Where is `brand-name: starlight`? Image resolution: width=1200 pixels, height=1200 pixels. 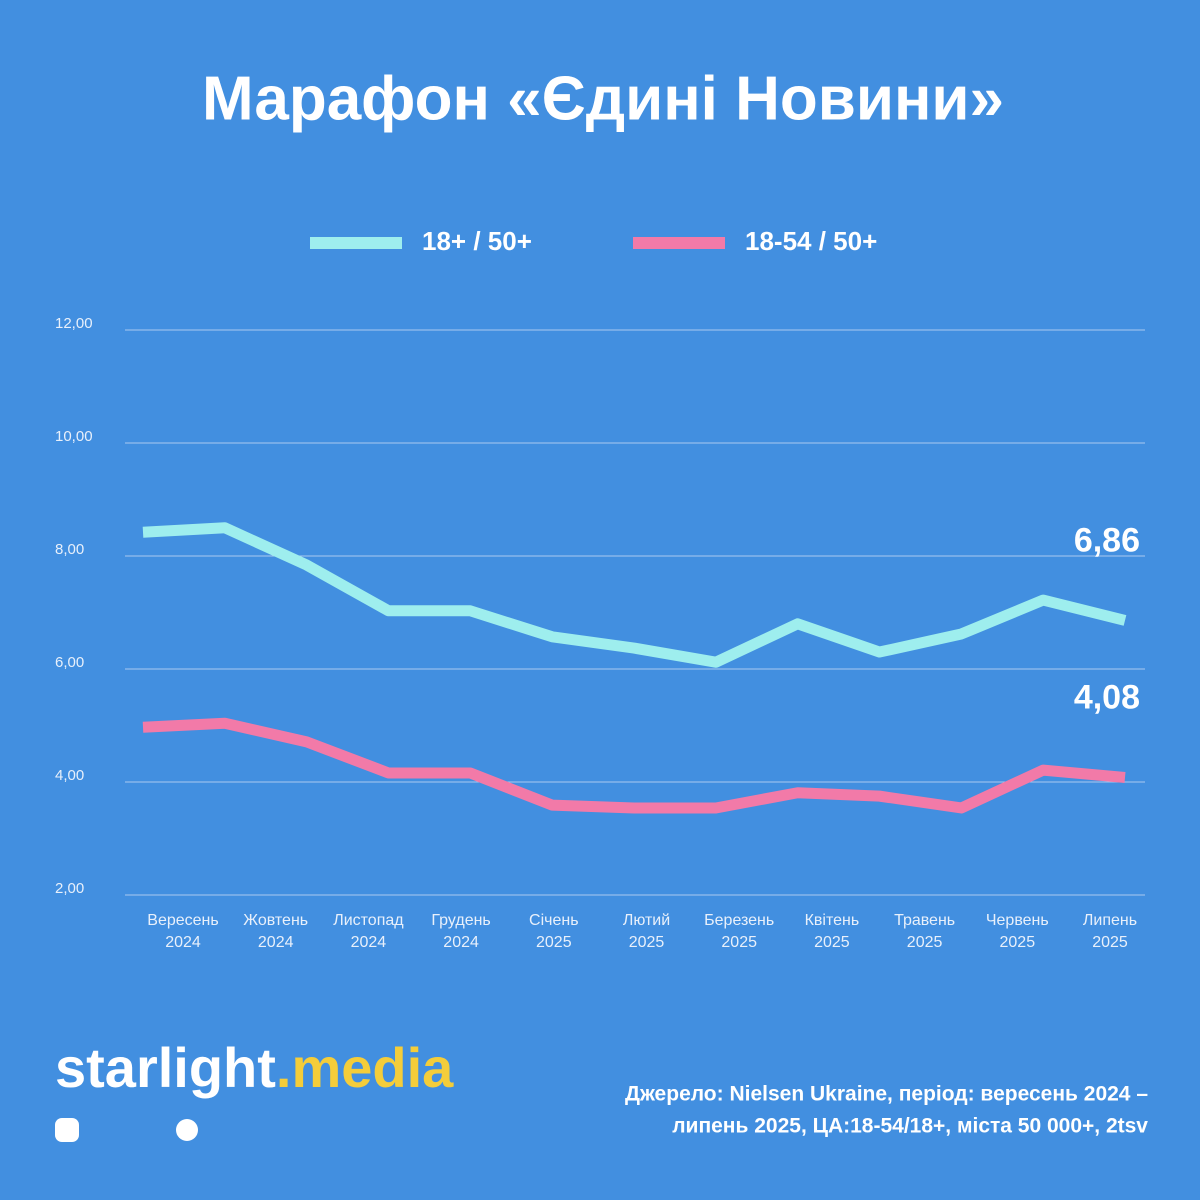
brand-name: starlight is located at coordinates (165, 1067).